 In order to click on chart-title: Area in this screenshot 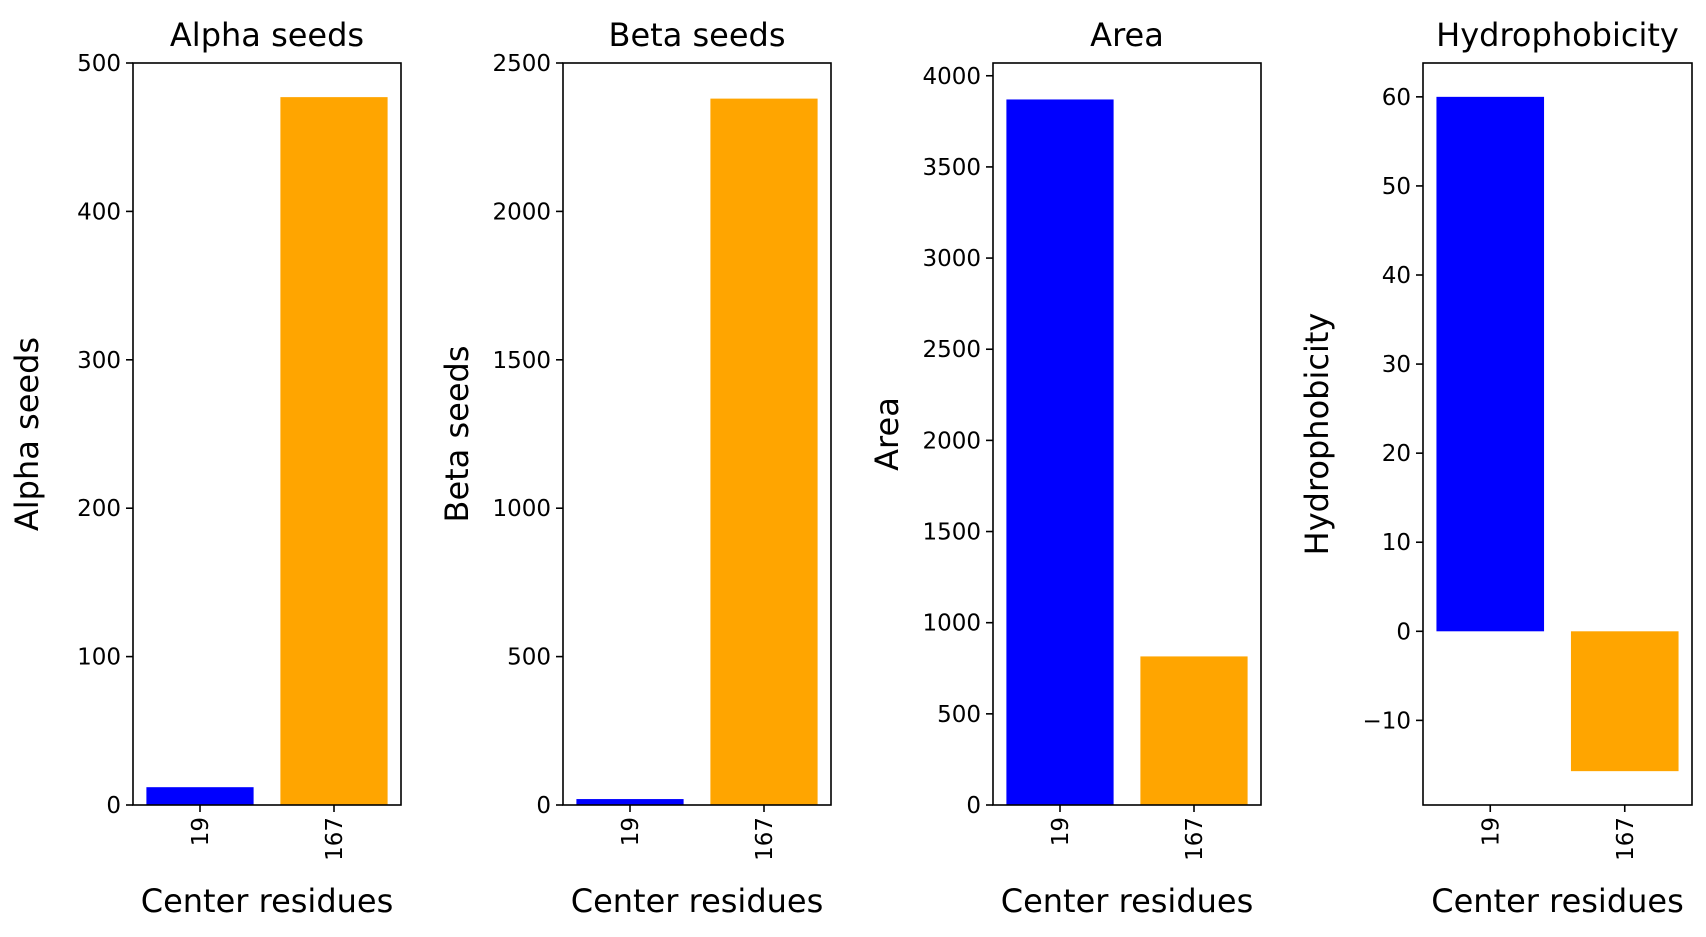, I will do `click(1127, 35)`.